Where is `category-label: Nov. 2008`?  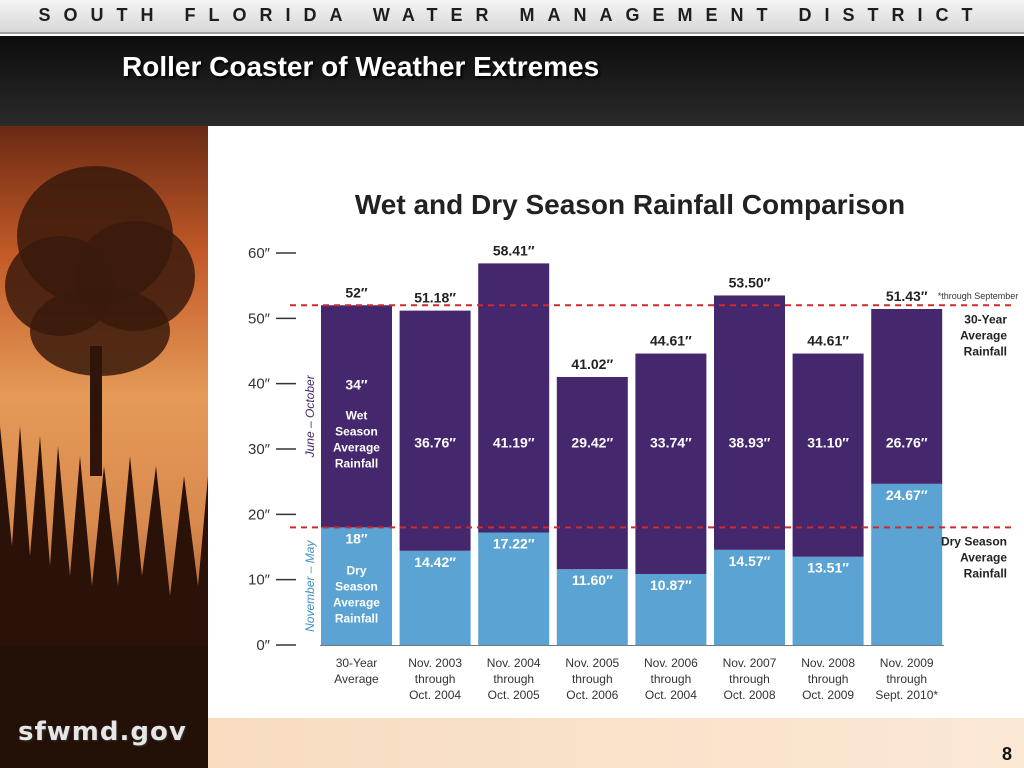
category-label: Nov. 2008 is located at coordinates (828, 663).